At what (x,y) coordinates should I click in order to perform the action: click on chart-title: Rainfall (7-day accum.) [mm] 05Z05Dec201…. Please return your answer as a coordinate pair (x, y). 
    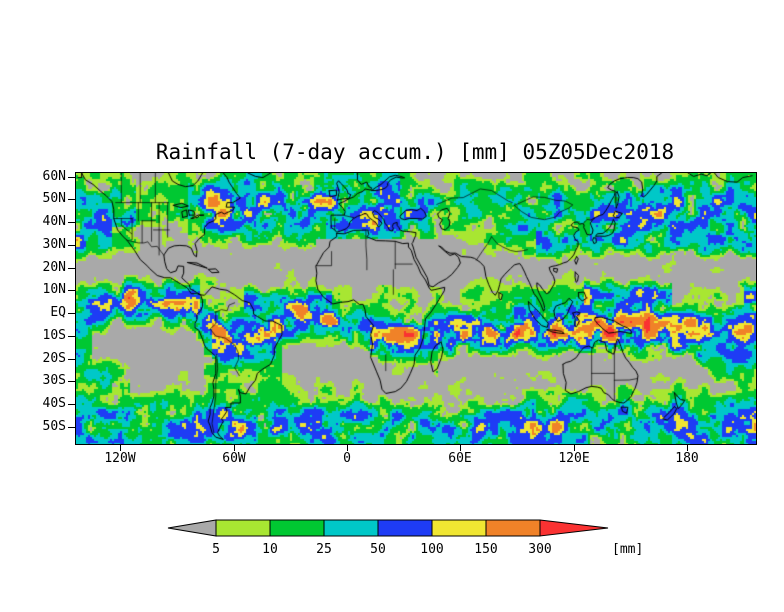
    Looking at the image, I should click on (415, 152).